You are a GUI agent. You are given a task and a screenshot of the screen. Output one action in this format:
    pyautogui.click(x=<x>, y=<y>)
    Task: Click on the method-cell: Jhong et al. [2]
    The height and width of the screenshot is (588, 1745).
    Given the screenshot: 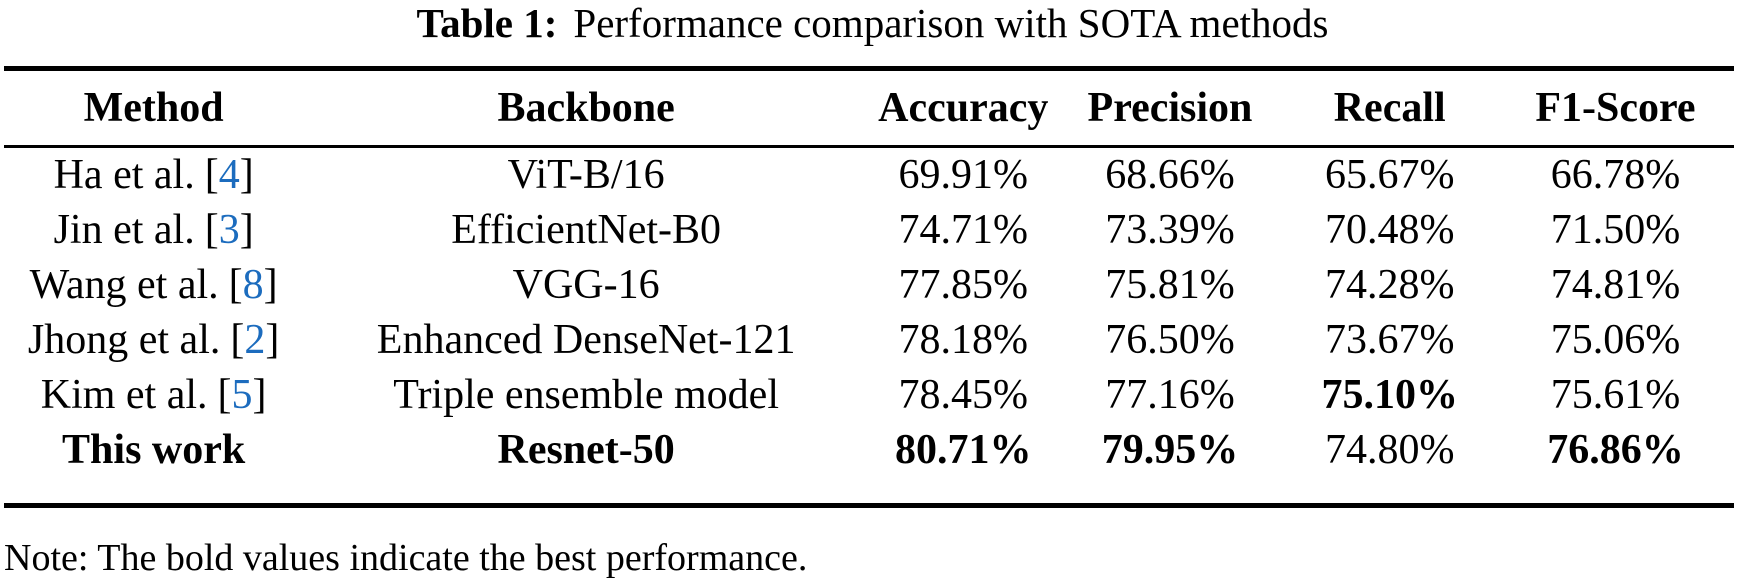 What is the action you would take?
    pyautogui.click(x=153, y=340)
    